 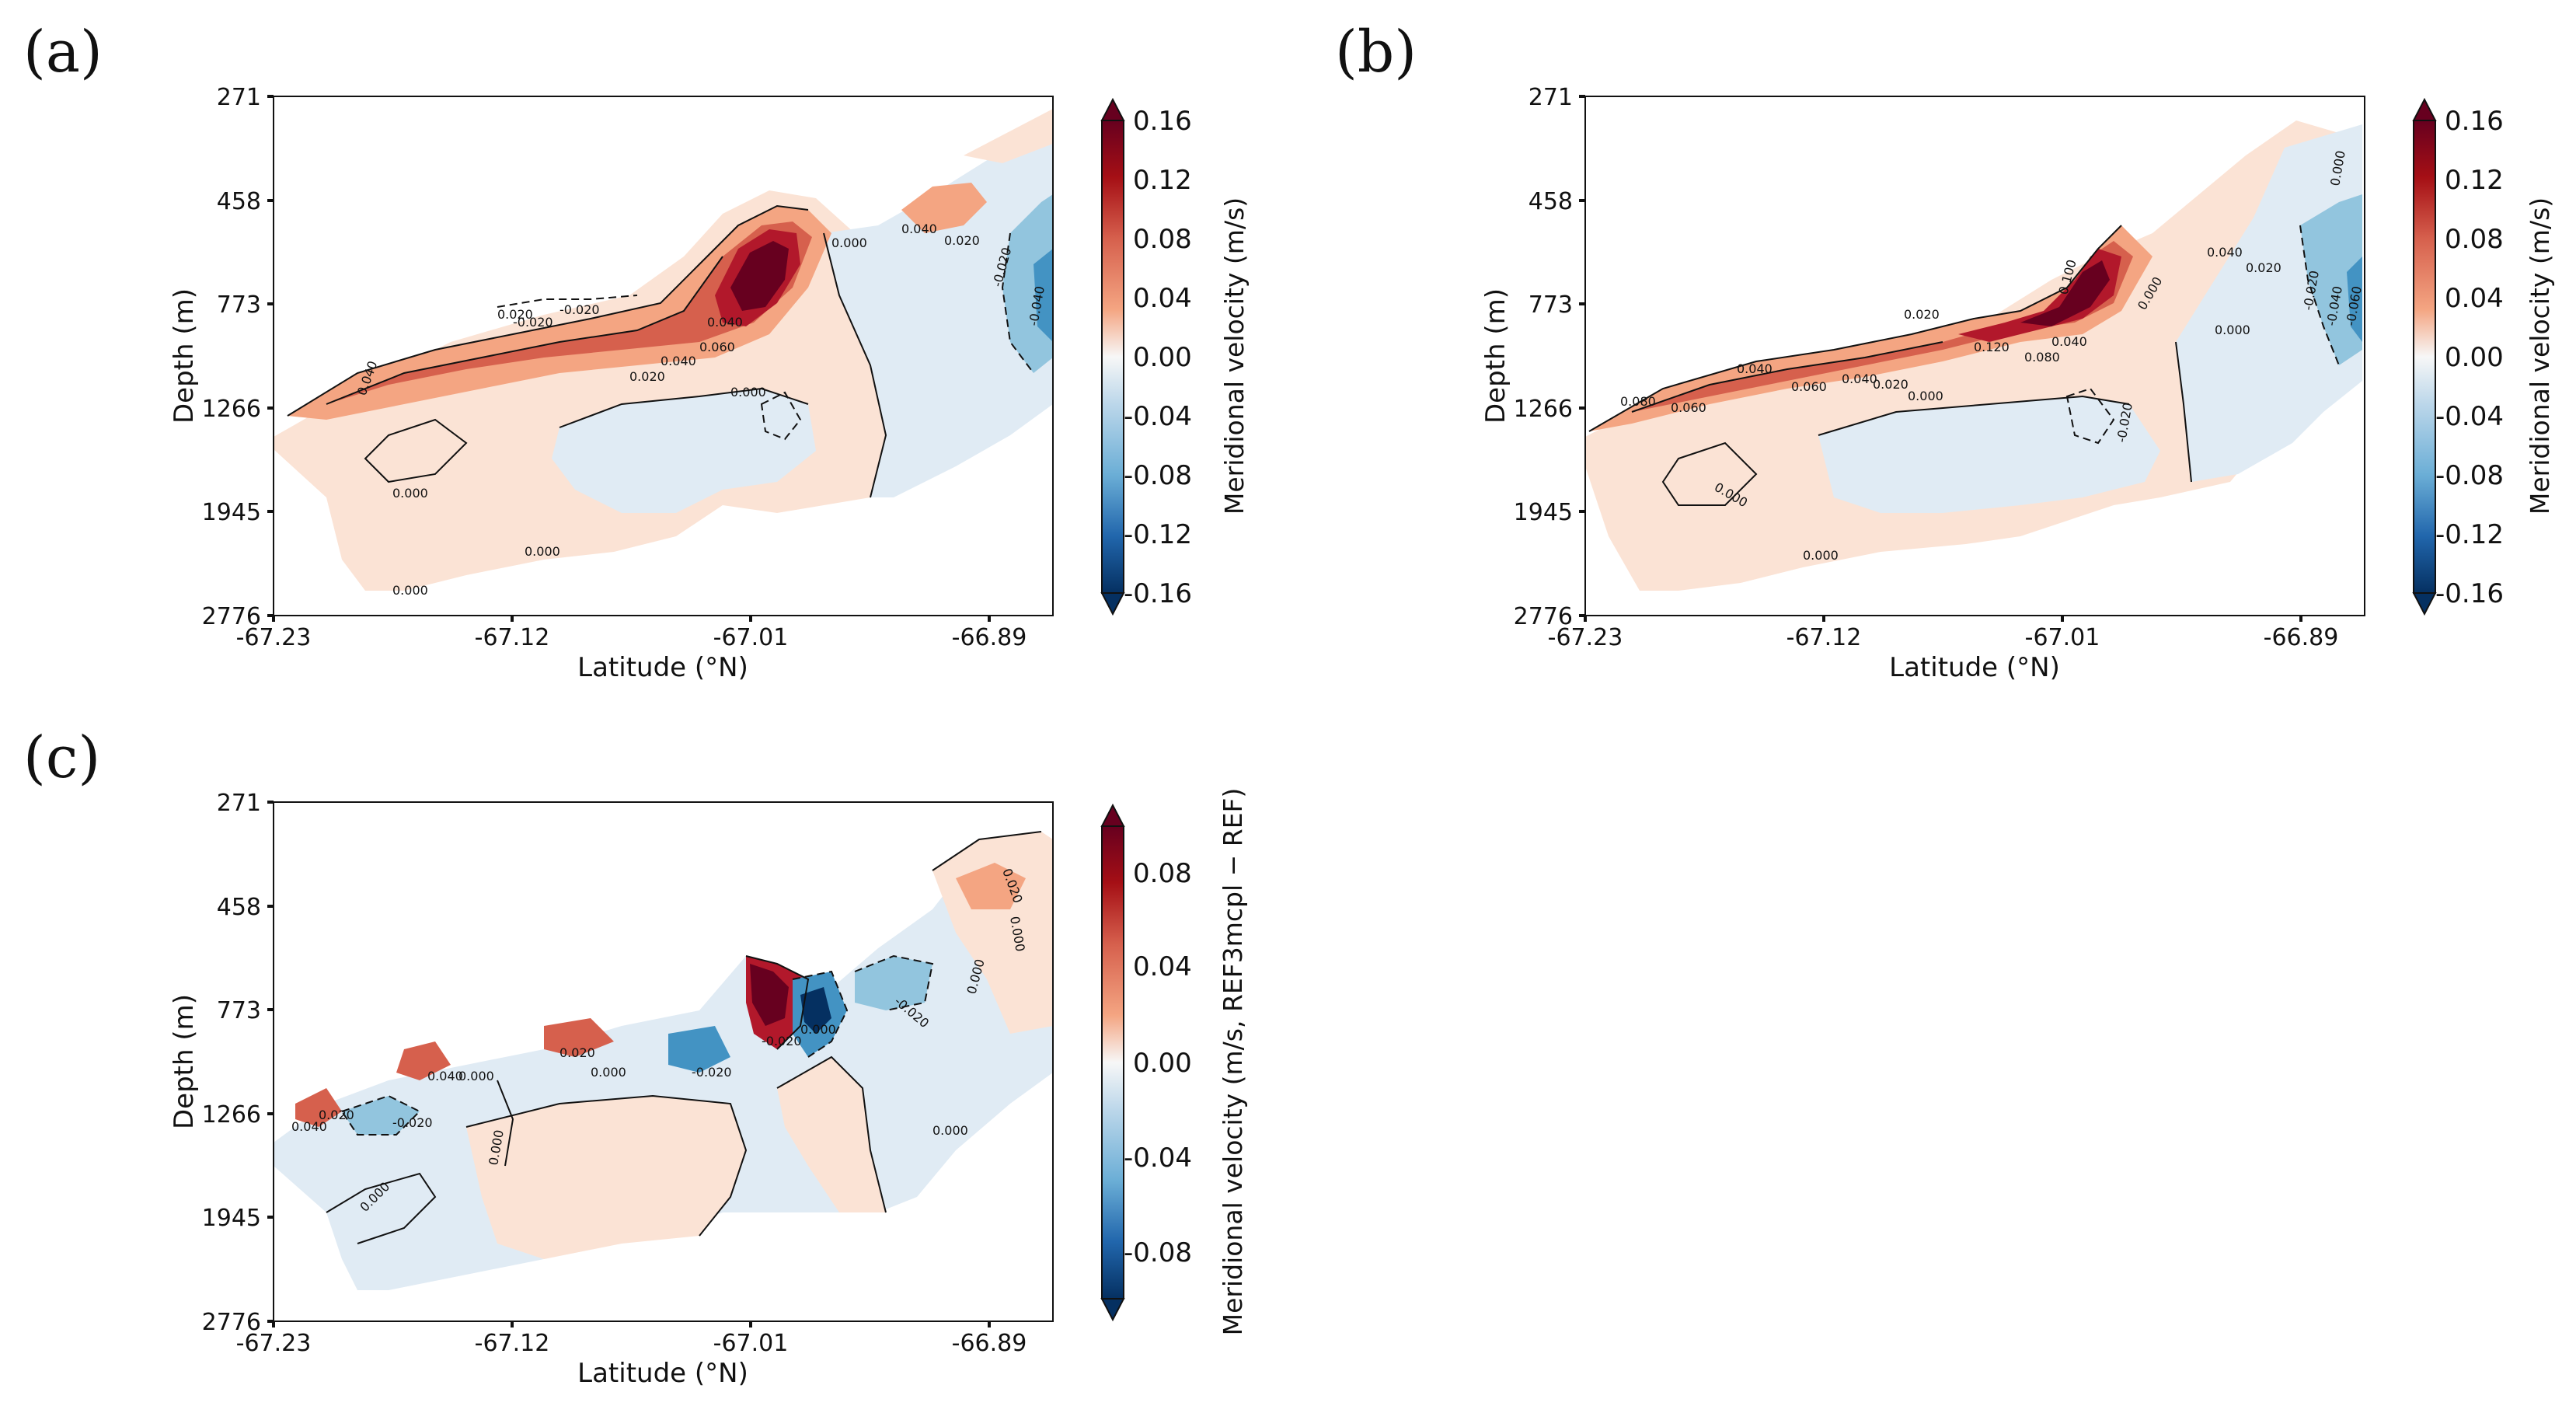 I want to click on panel-a-region-jet-core, so click(x=759, y=276).